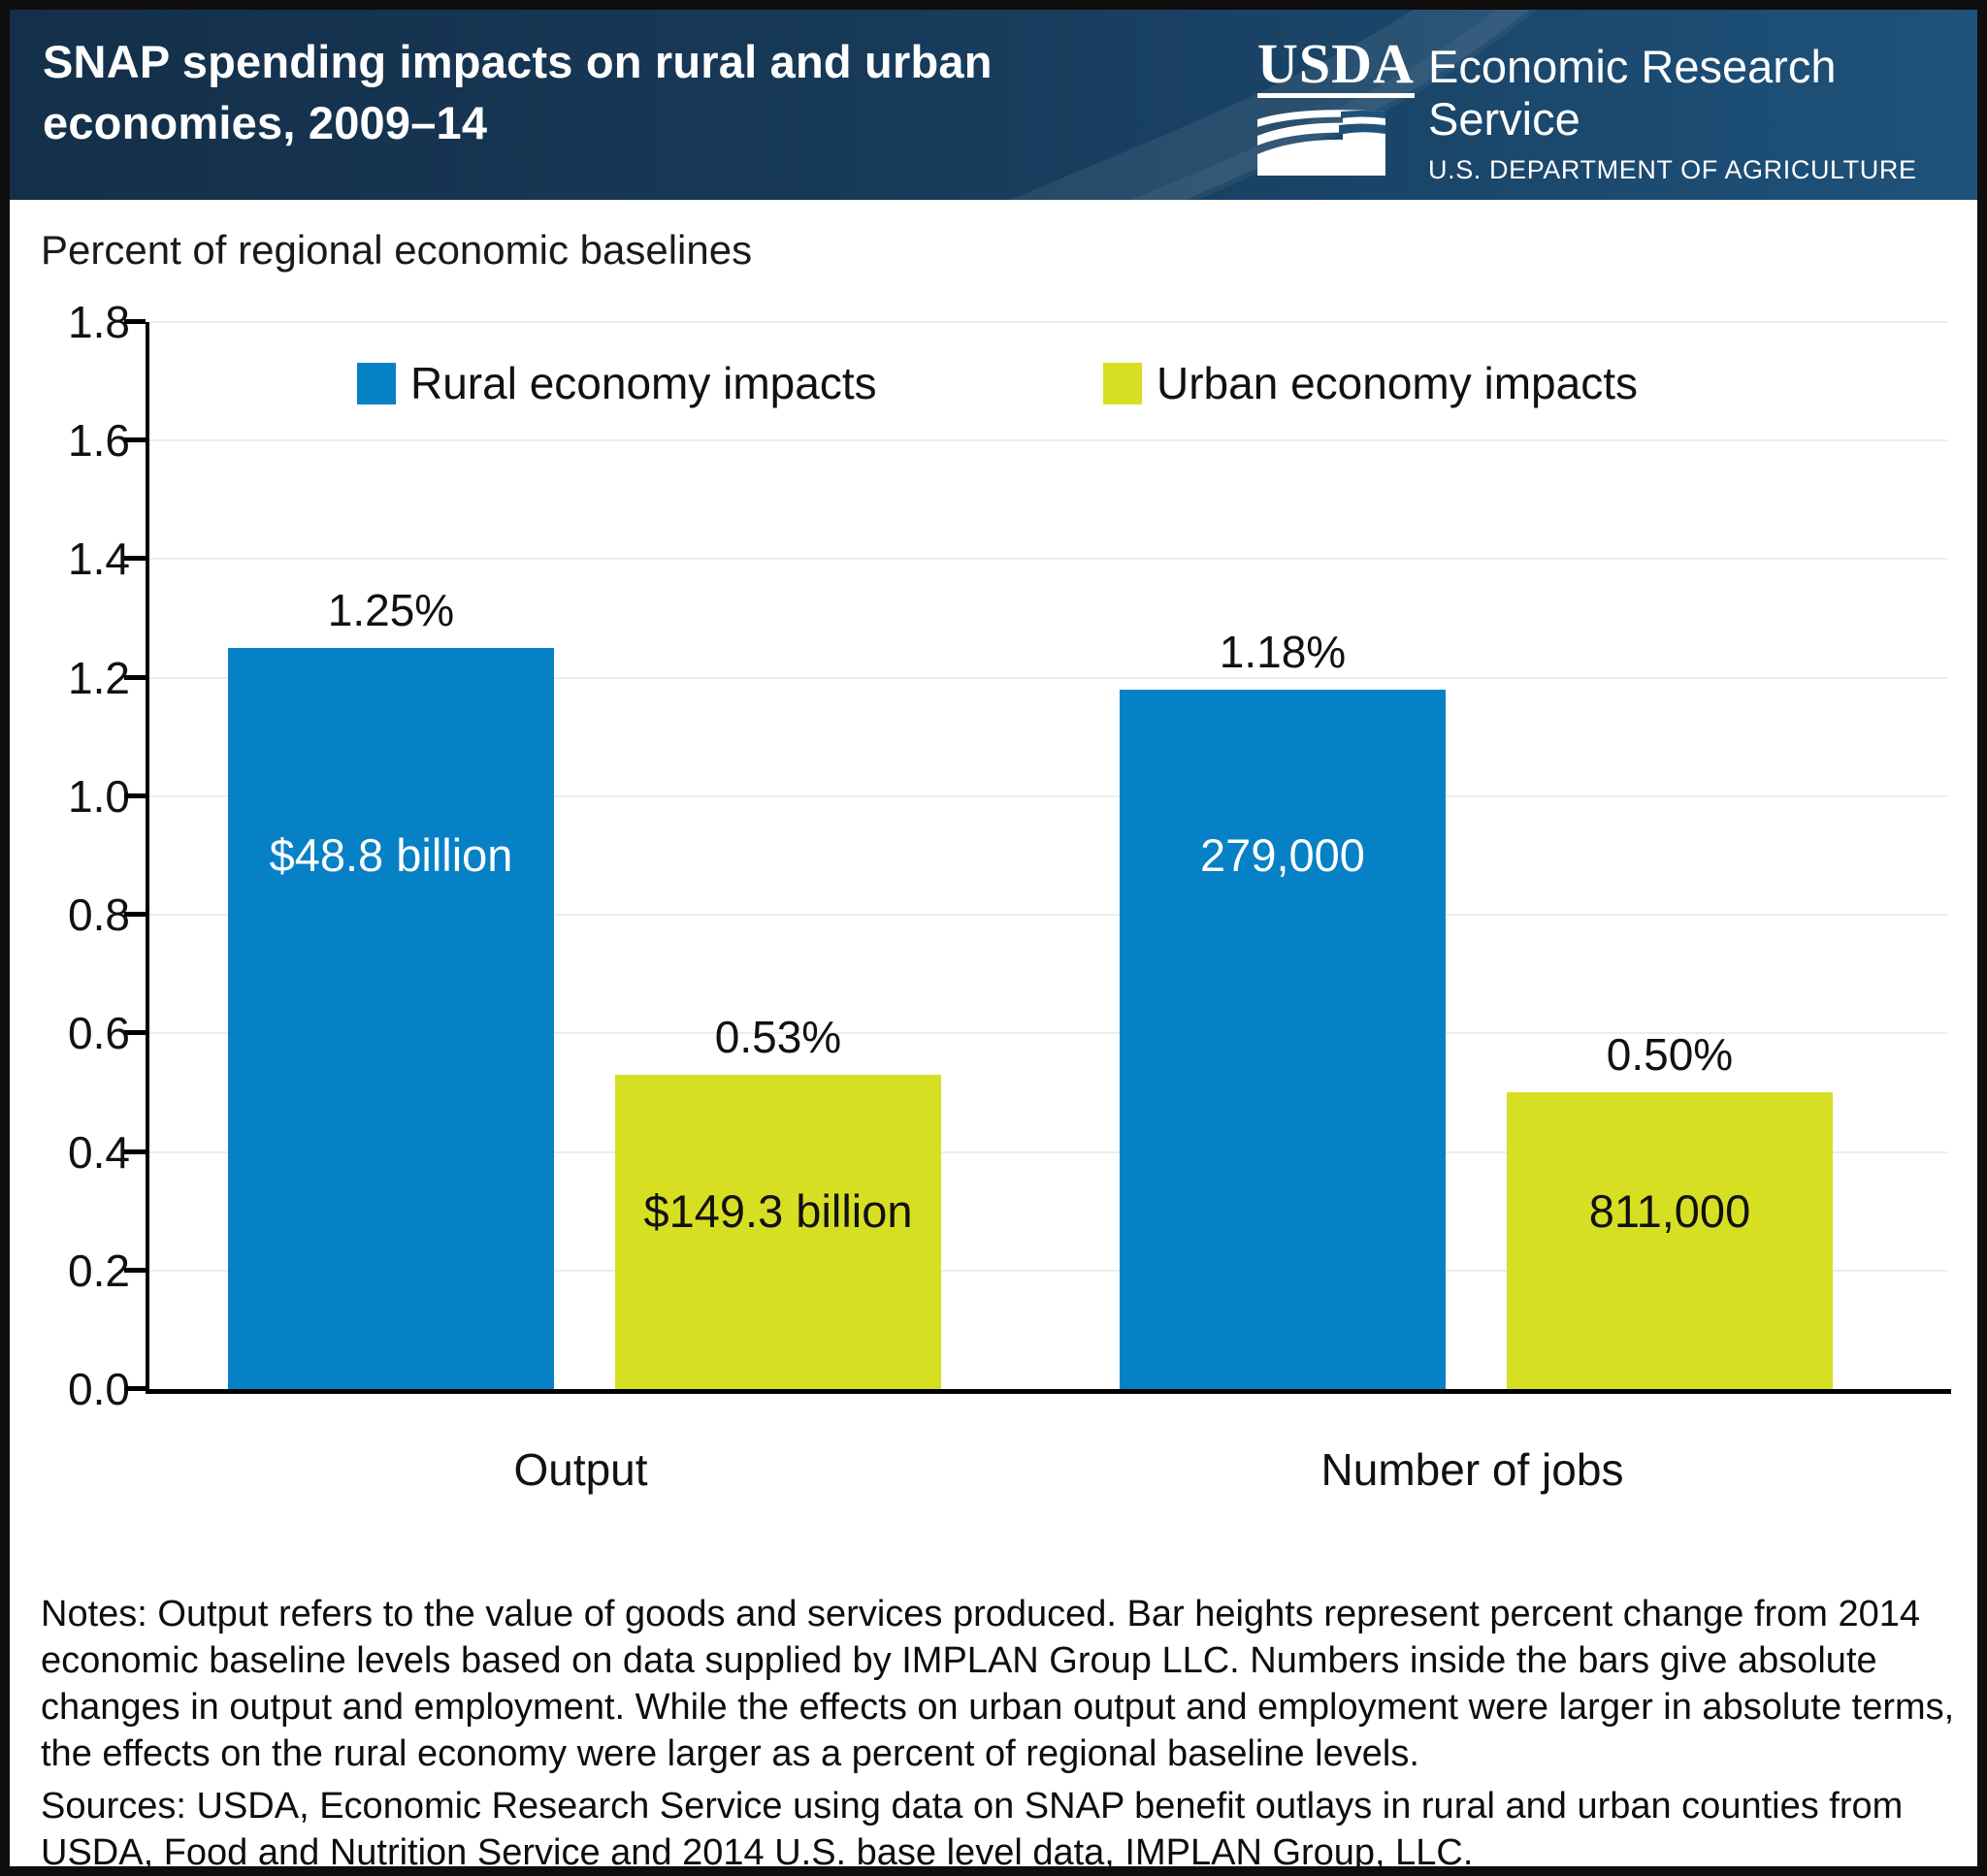 The image size is (1987, 1876). I want to click on y-tick-1.4, so click(135, 559).